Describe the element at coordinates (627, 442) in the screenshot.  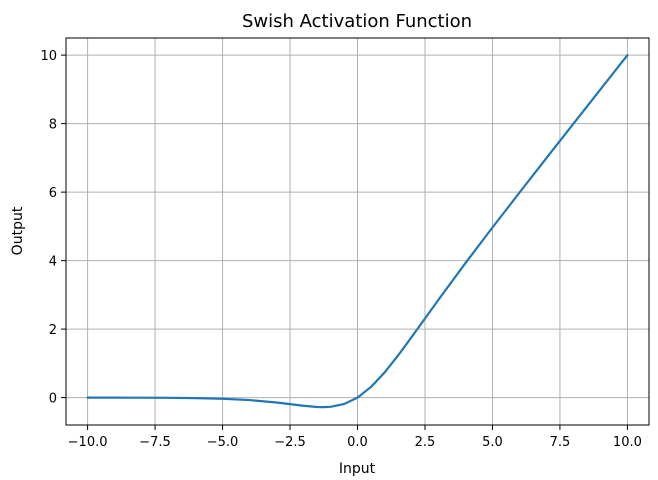
I see `x-tick-label: 10.0` at that location.